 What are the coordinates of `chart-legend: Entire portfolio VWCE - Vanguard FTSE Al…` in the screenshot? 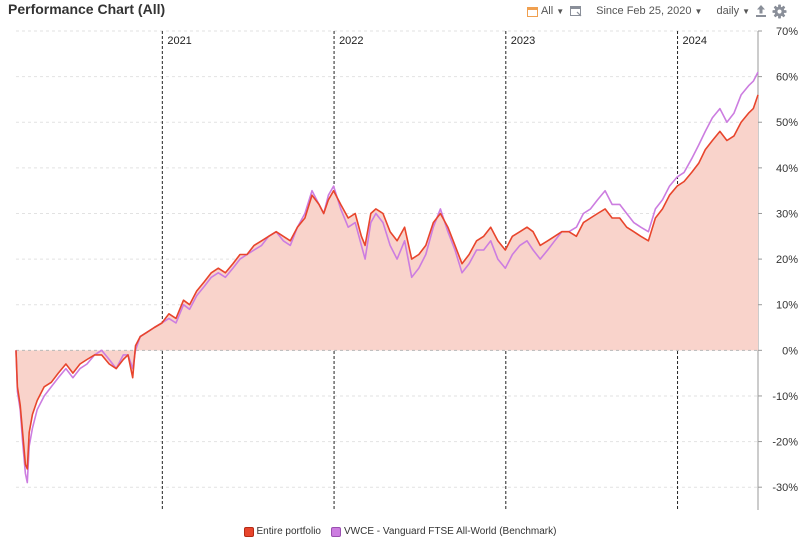 It's located at (400, 531).